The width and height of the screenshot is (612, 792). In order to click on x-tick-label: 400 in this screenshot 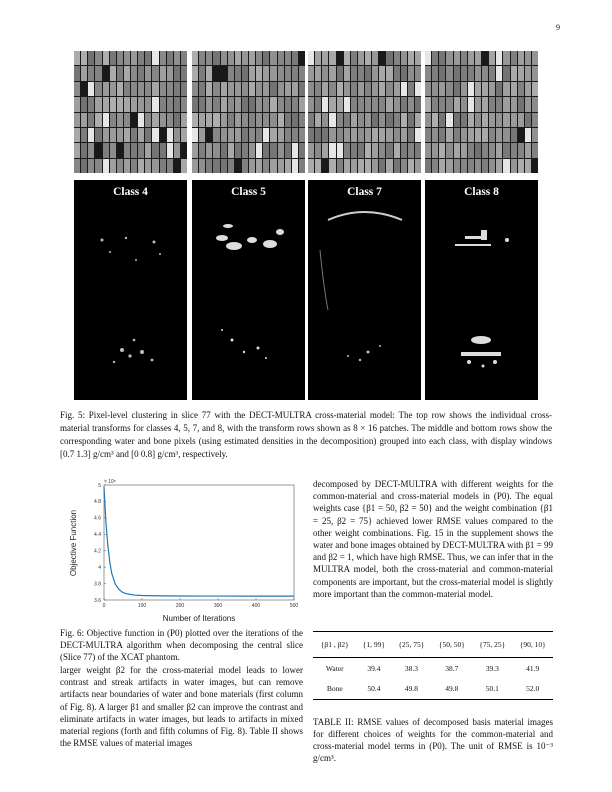, I will do `click(256, 606)`.